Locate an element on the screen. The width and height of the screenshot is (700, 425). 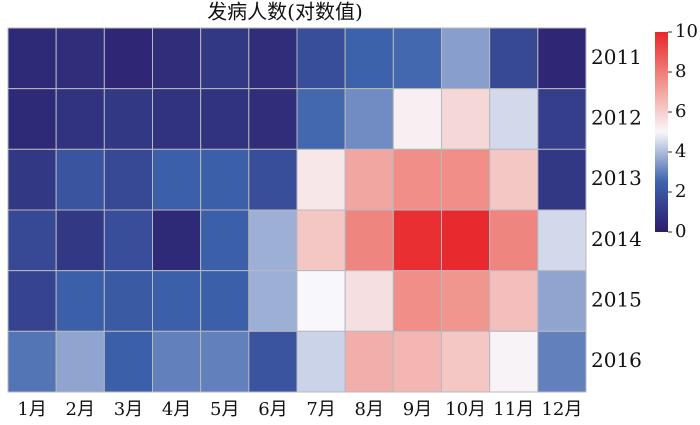
y-tick-label: 2015 is located at coordinates (616, 300).